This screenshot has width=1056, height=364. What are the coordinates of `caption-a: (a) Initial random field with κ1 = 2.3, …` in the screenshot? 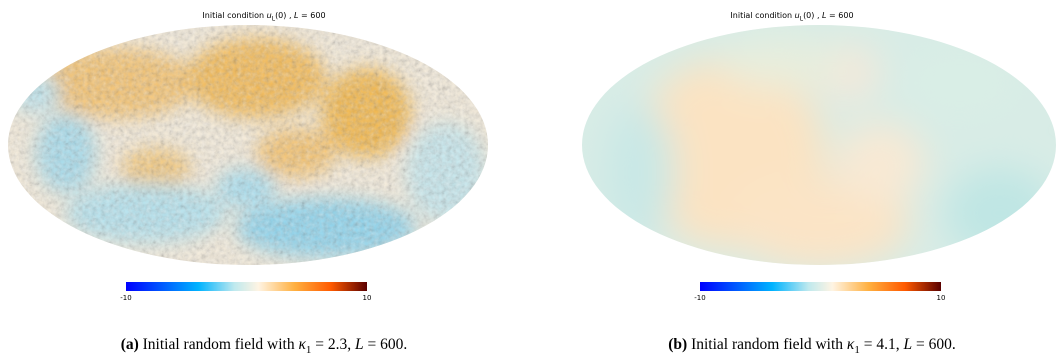 It's located at (264, 346).